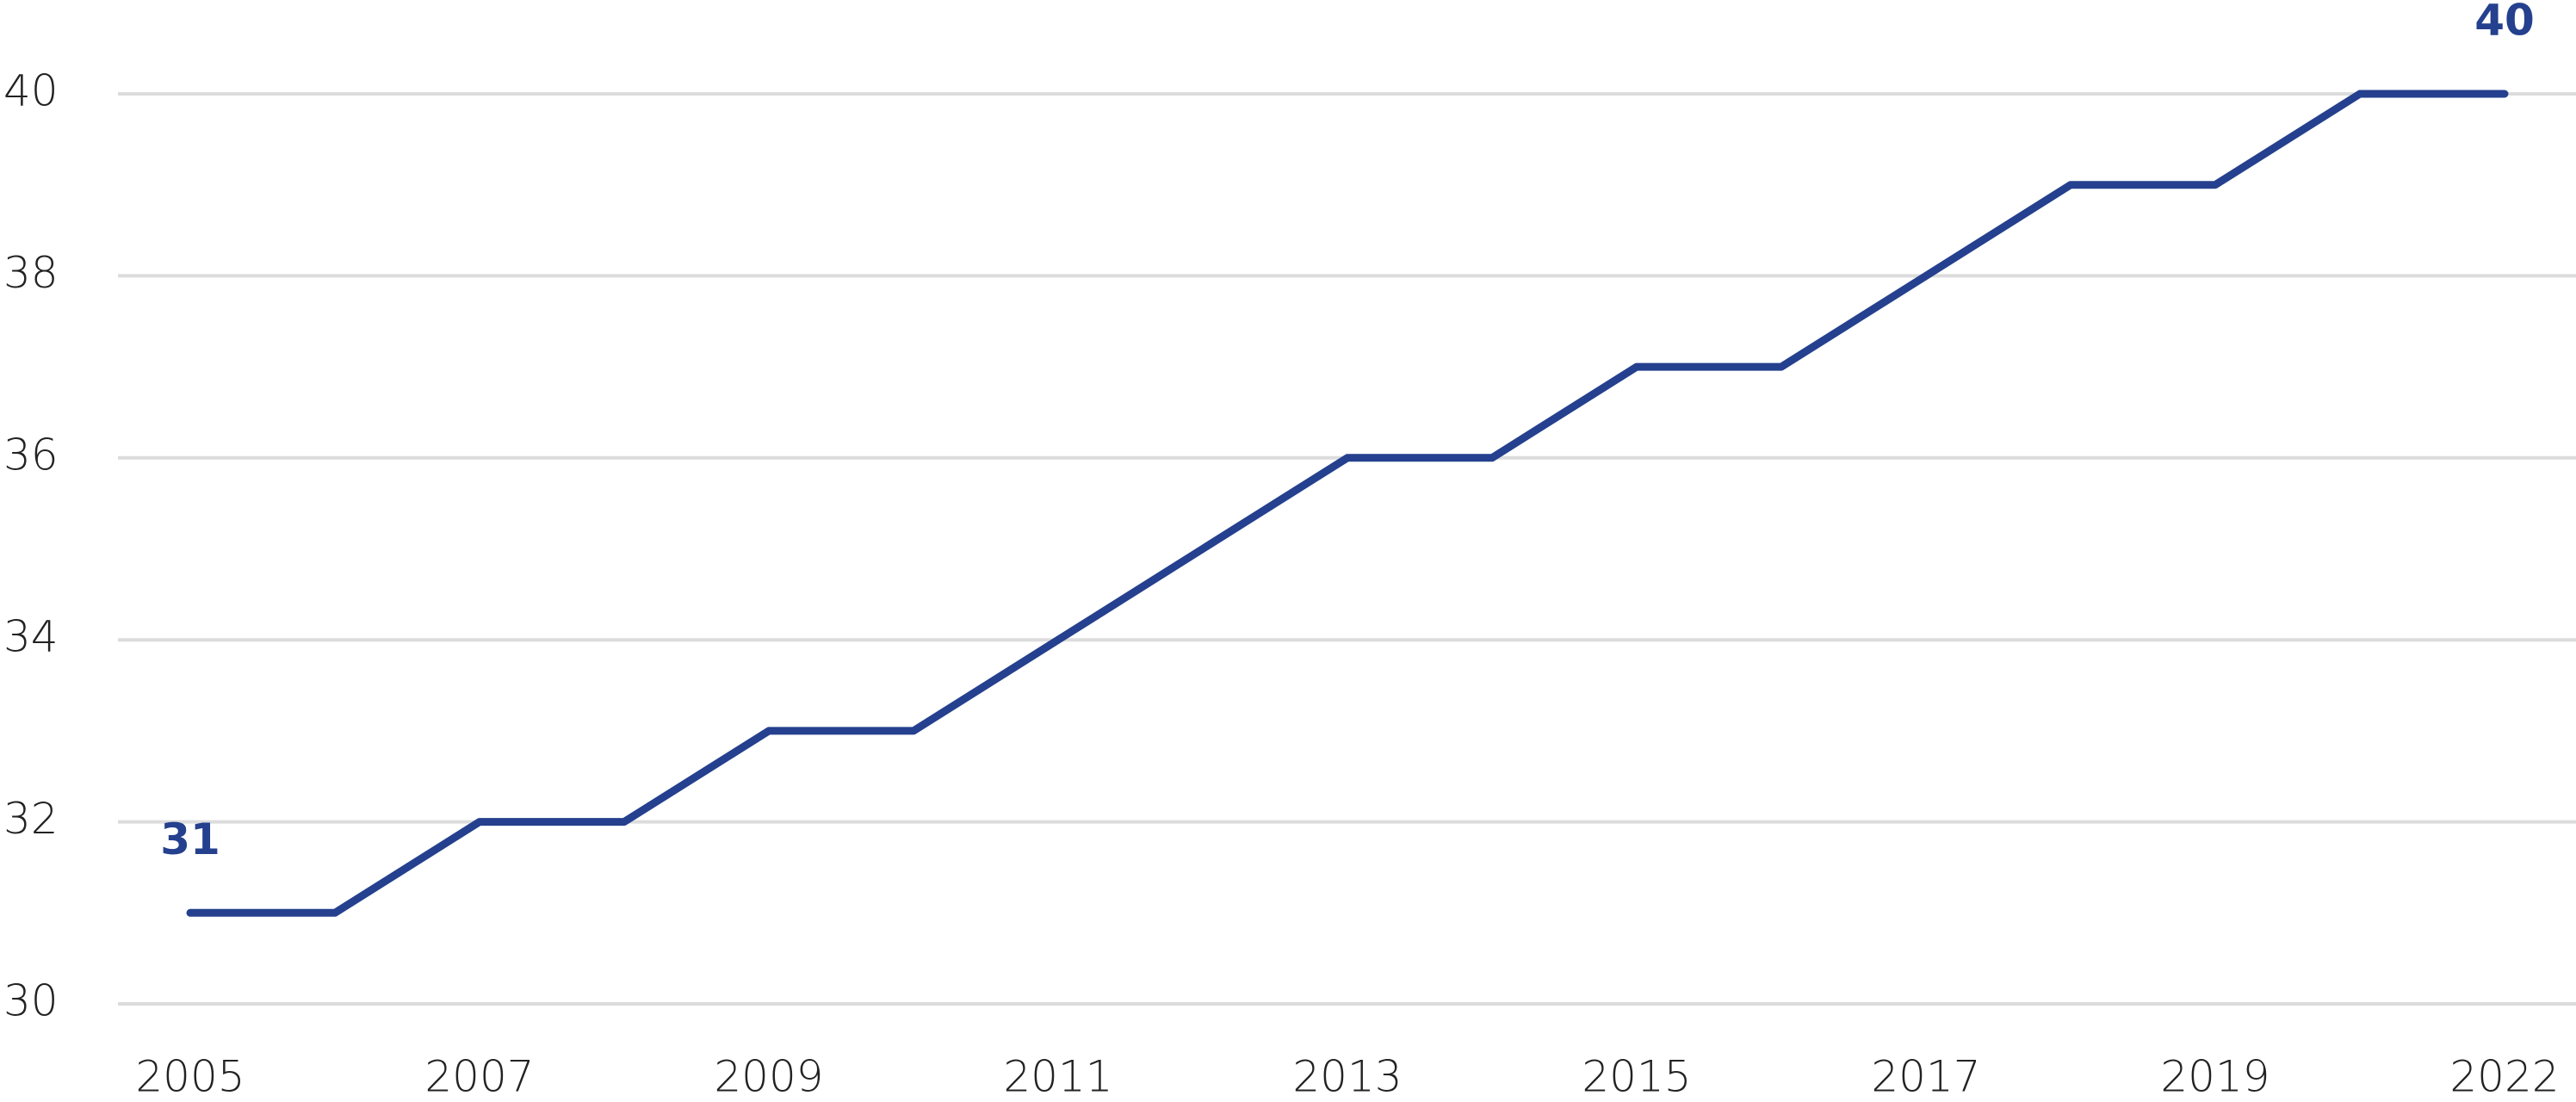  What do you see at coordinates (769, 1077) in the screenshot?
I see `x-tick-label: 2009` at bounding box center [769, 1077].